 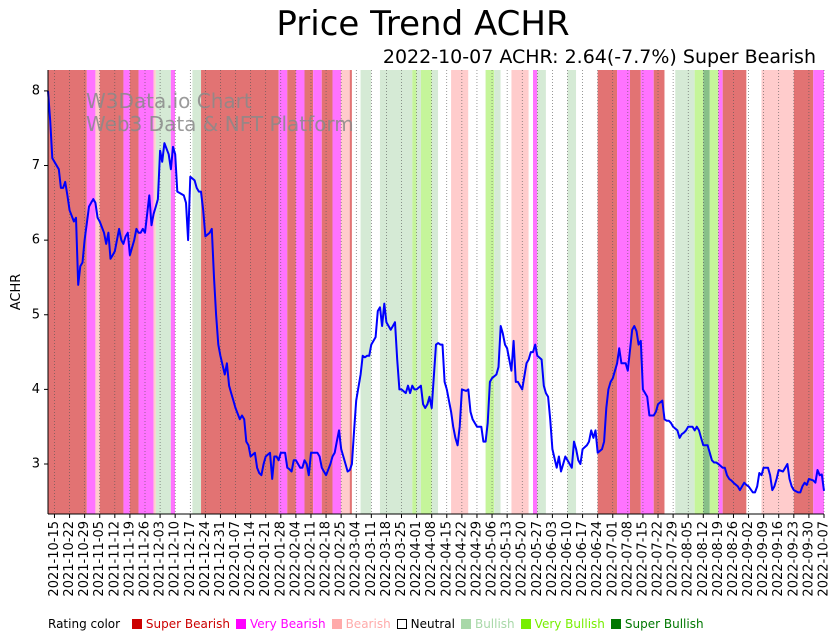 What do you see at coordinates (356, 559) in the screenshot?
I see `x-tick-label: 2022-03-04` at bounding box center [356, 559].